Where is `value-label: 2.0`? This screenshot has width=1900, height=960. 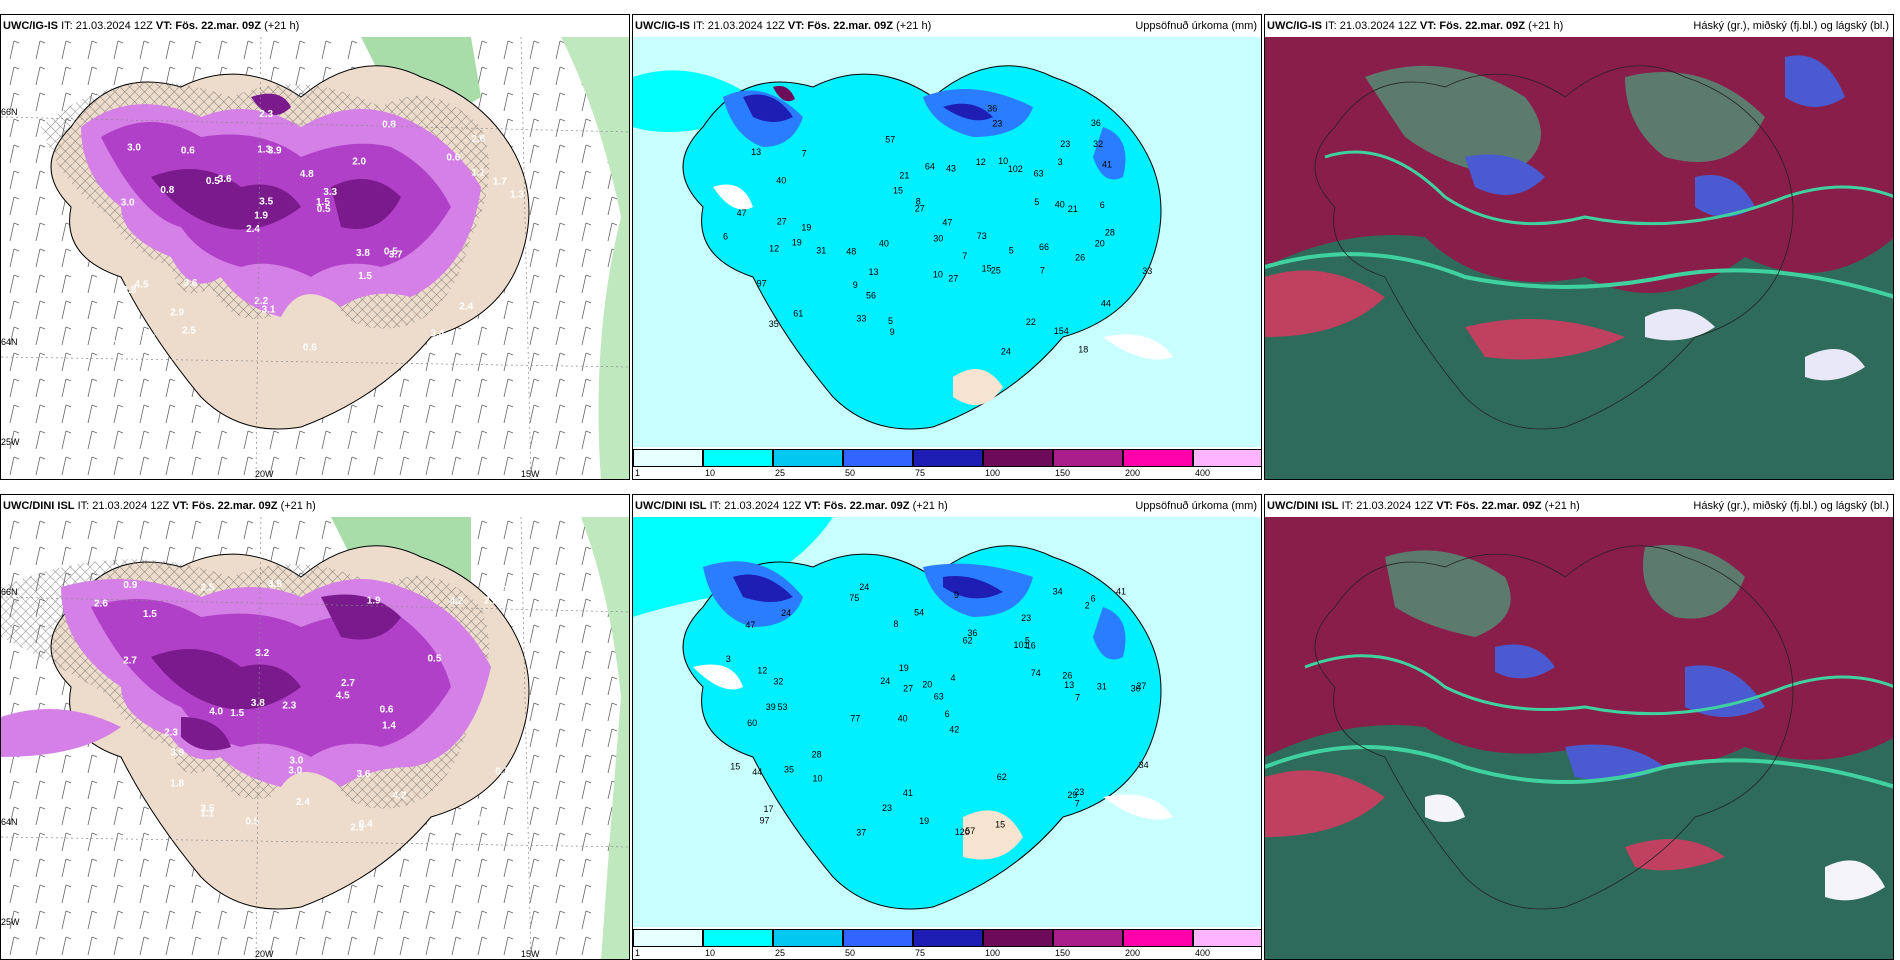 value-label: 2.0 is located at coordinates (359, 162).